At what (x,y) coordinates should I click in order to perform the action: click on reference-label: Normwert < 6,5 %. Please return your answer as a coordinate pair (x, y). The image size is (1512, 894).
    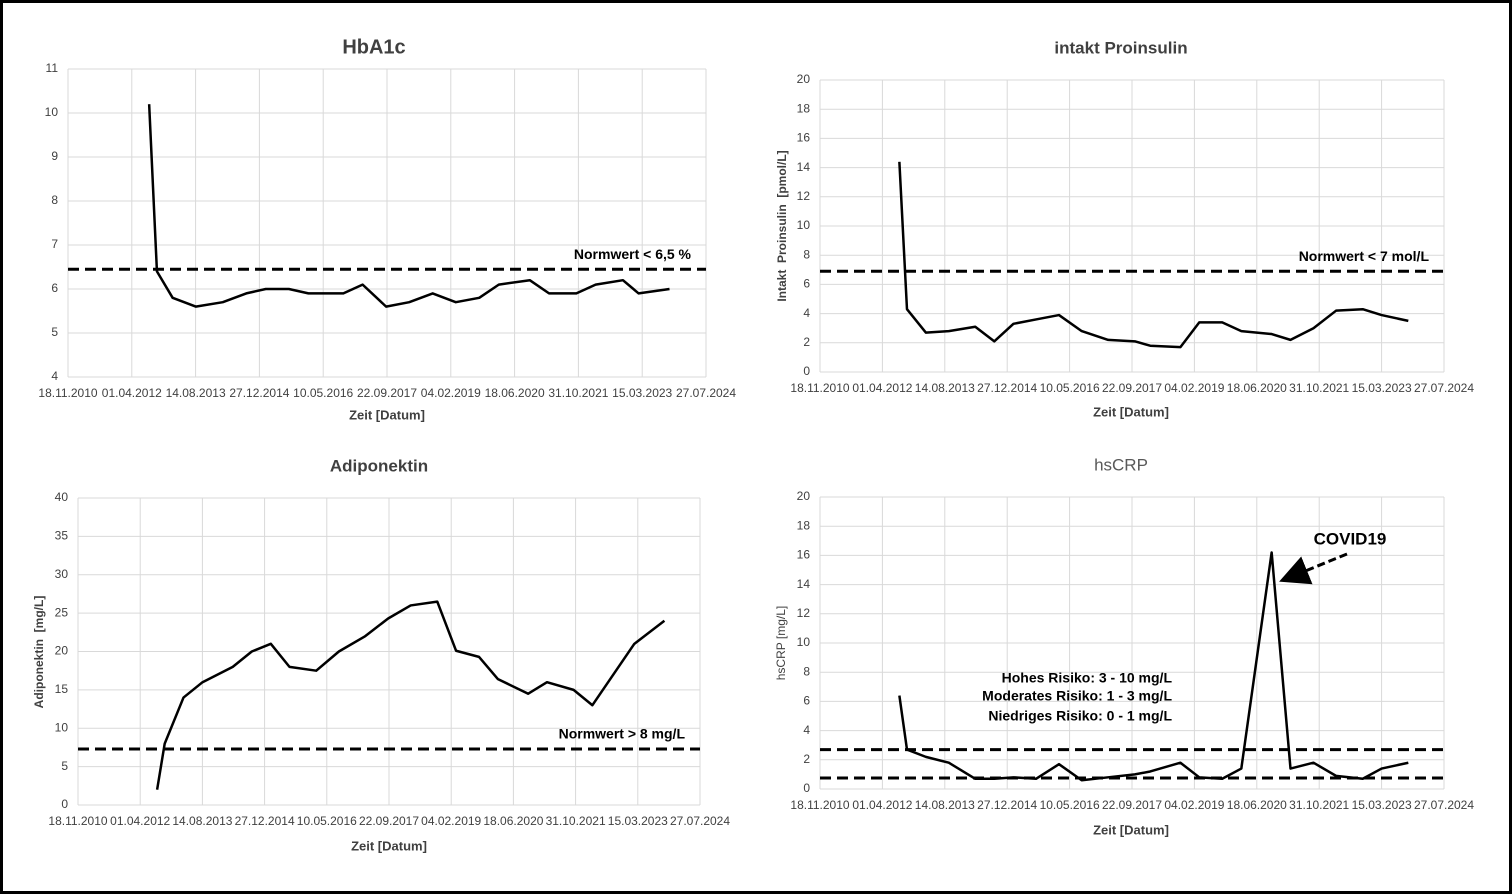
    Looking at the image, I should click on (633, 254).